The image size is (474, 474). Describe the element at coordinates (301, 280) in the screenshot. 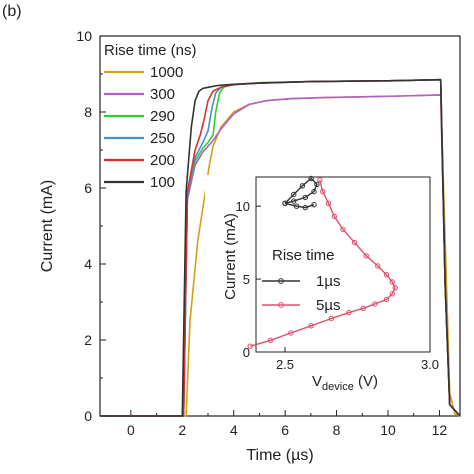

I see `inset-legend: Rise time 1µs 5µs` at that location.